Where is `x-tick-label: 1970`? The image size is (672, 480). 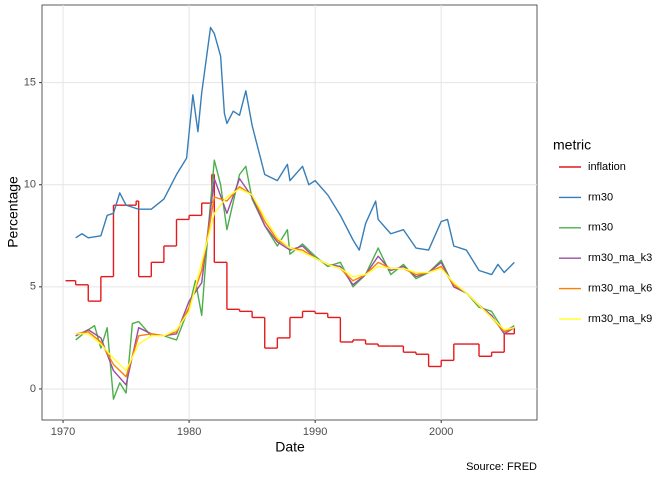 x-tick-label: 1970 is located at coordinates (63, 432).